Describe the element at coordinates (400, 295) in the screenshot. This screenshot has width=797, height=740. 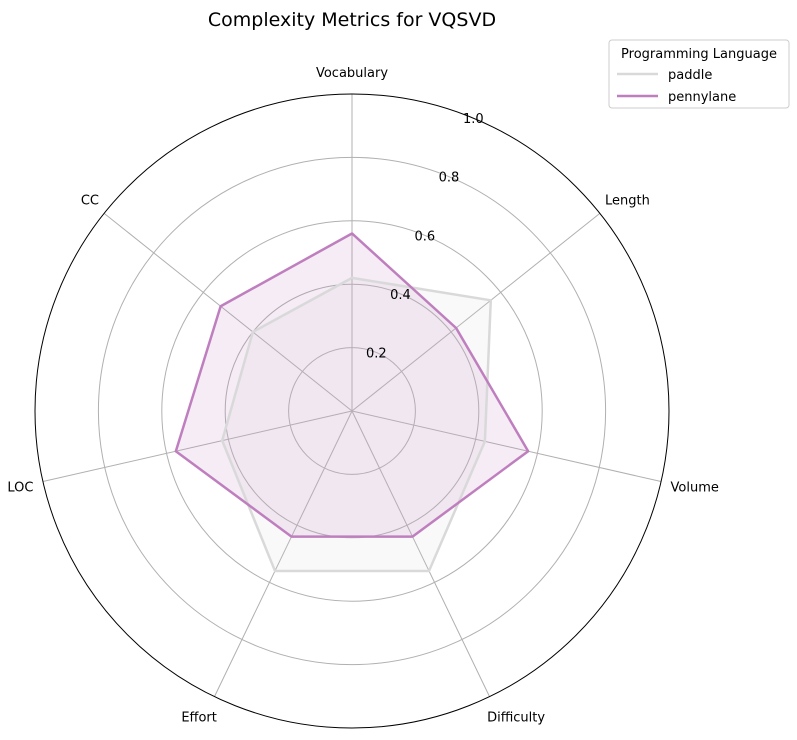
I see `radial-tick-label: 0.4` at that location.